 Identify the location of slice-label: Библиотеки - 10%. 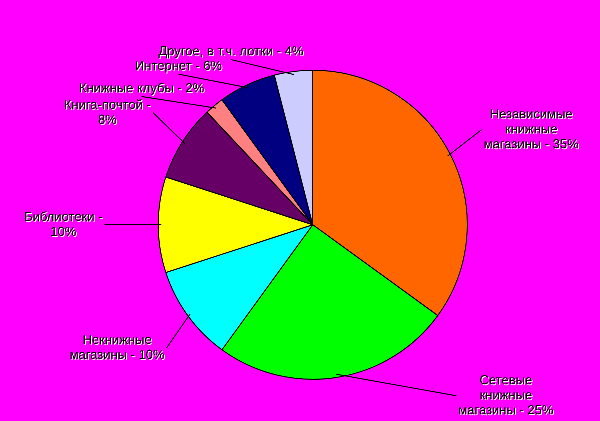
(63, 224).